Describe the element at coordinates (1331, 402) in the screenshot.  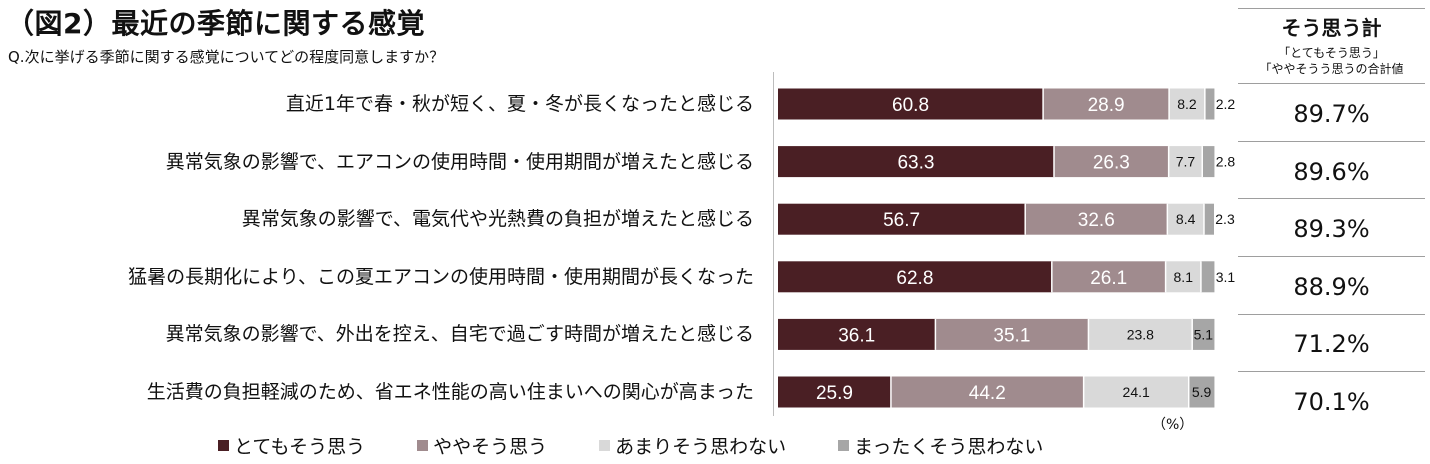
I see `total-value: 70.1%` at that location.